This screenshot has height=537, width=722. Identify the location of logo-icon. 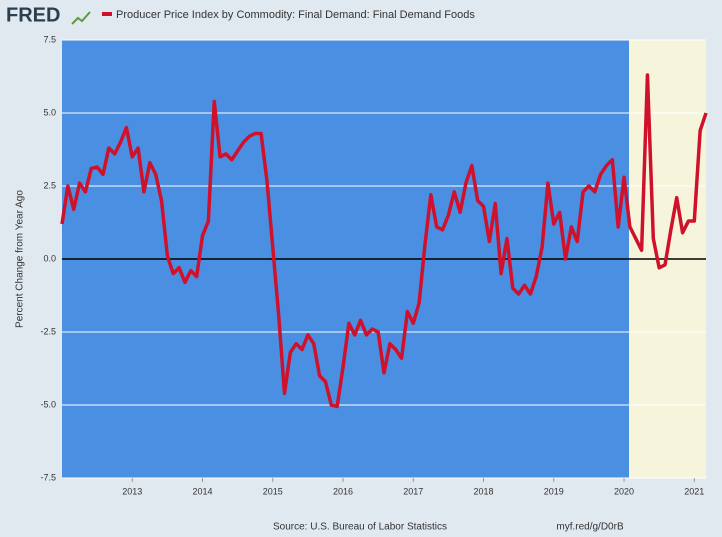
(81, 18).